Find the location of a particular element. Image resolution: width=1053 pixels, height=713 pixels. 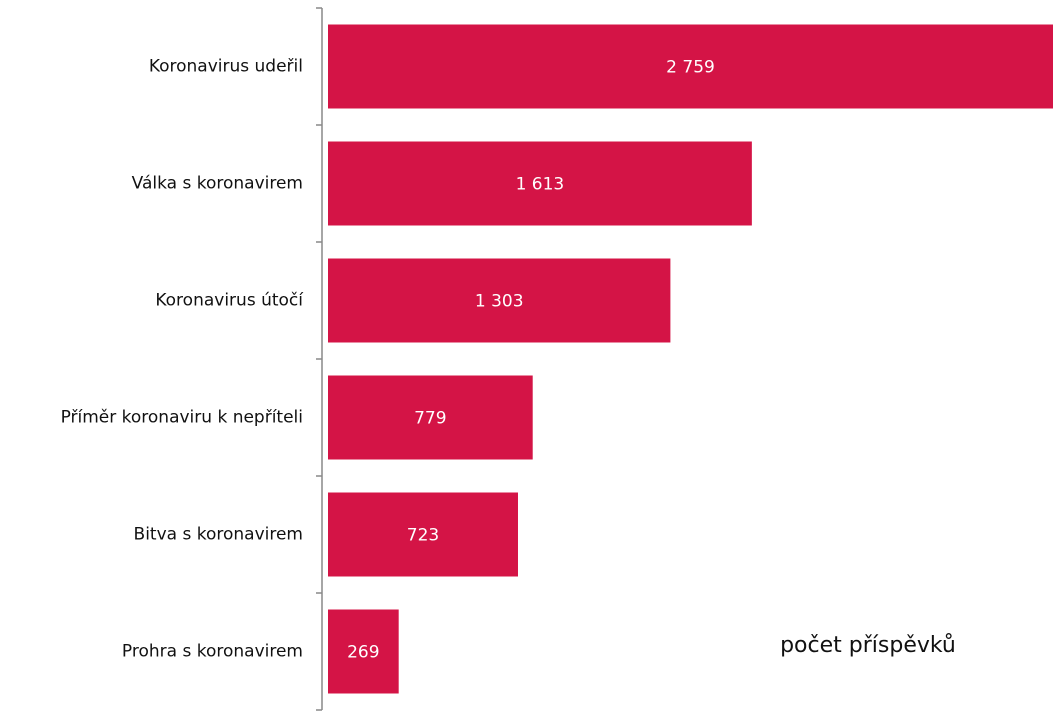

value-label: 779 is located at coordinates (430, 419).